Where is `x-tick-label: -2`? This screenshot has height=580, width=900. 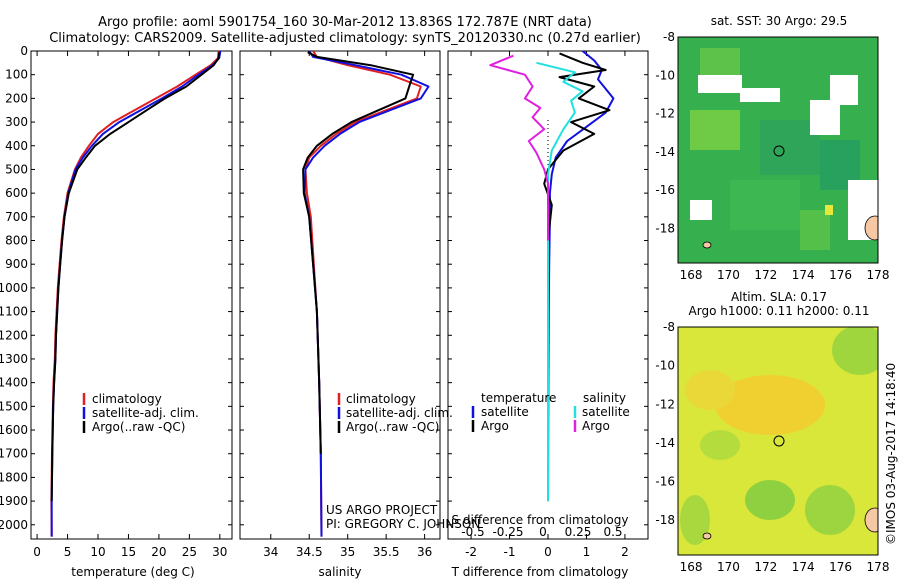 x-tick-label: -2 is located at coordinates (471, 552).